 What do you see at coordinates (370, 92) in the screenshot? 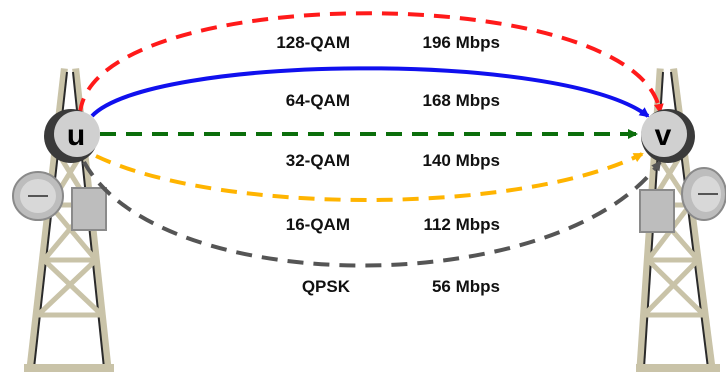
I see `link-64qam-arrow` at bounding box center [370, 92].